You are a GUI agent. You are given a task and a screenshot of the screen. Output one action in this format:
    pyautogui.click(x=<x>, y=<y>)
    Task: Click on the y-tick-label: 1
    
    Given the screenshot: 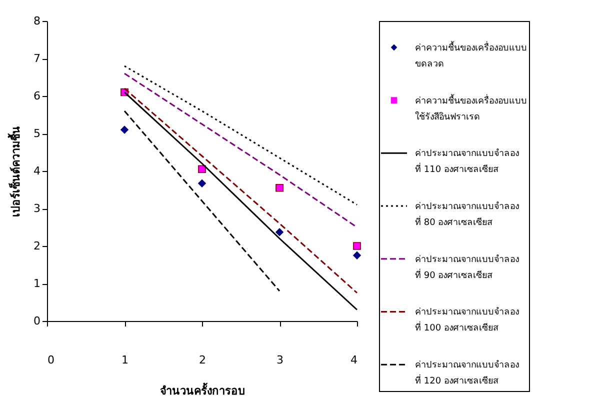 What is the action you would take?
    pyautogui.click(x=37, y=283)
    